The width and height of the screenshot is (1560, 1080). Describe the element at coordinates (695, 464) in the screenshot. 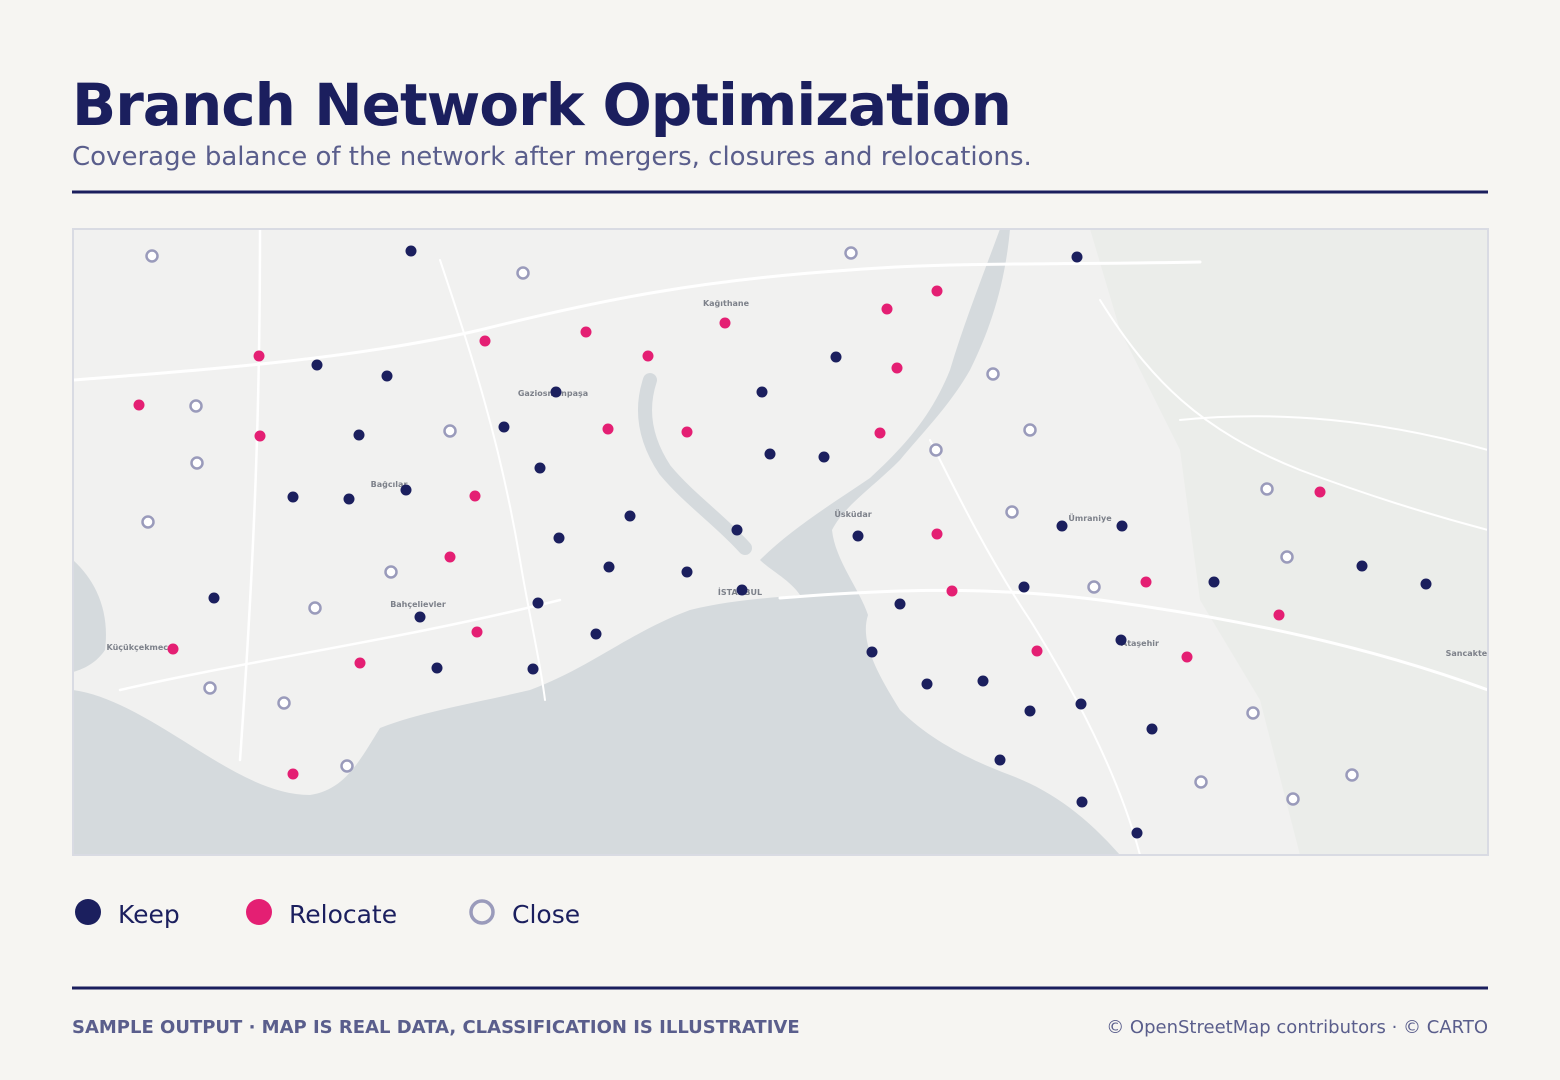

I see `golden-horn` at that location.